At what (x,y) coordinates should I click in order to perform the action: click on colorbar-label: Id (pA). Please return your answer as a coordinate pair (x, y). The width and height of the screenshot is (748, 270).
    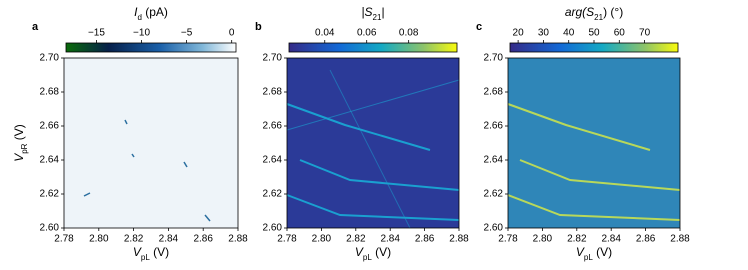
    Looking at the image, I should click on (151, 13).